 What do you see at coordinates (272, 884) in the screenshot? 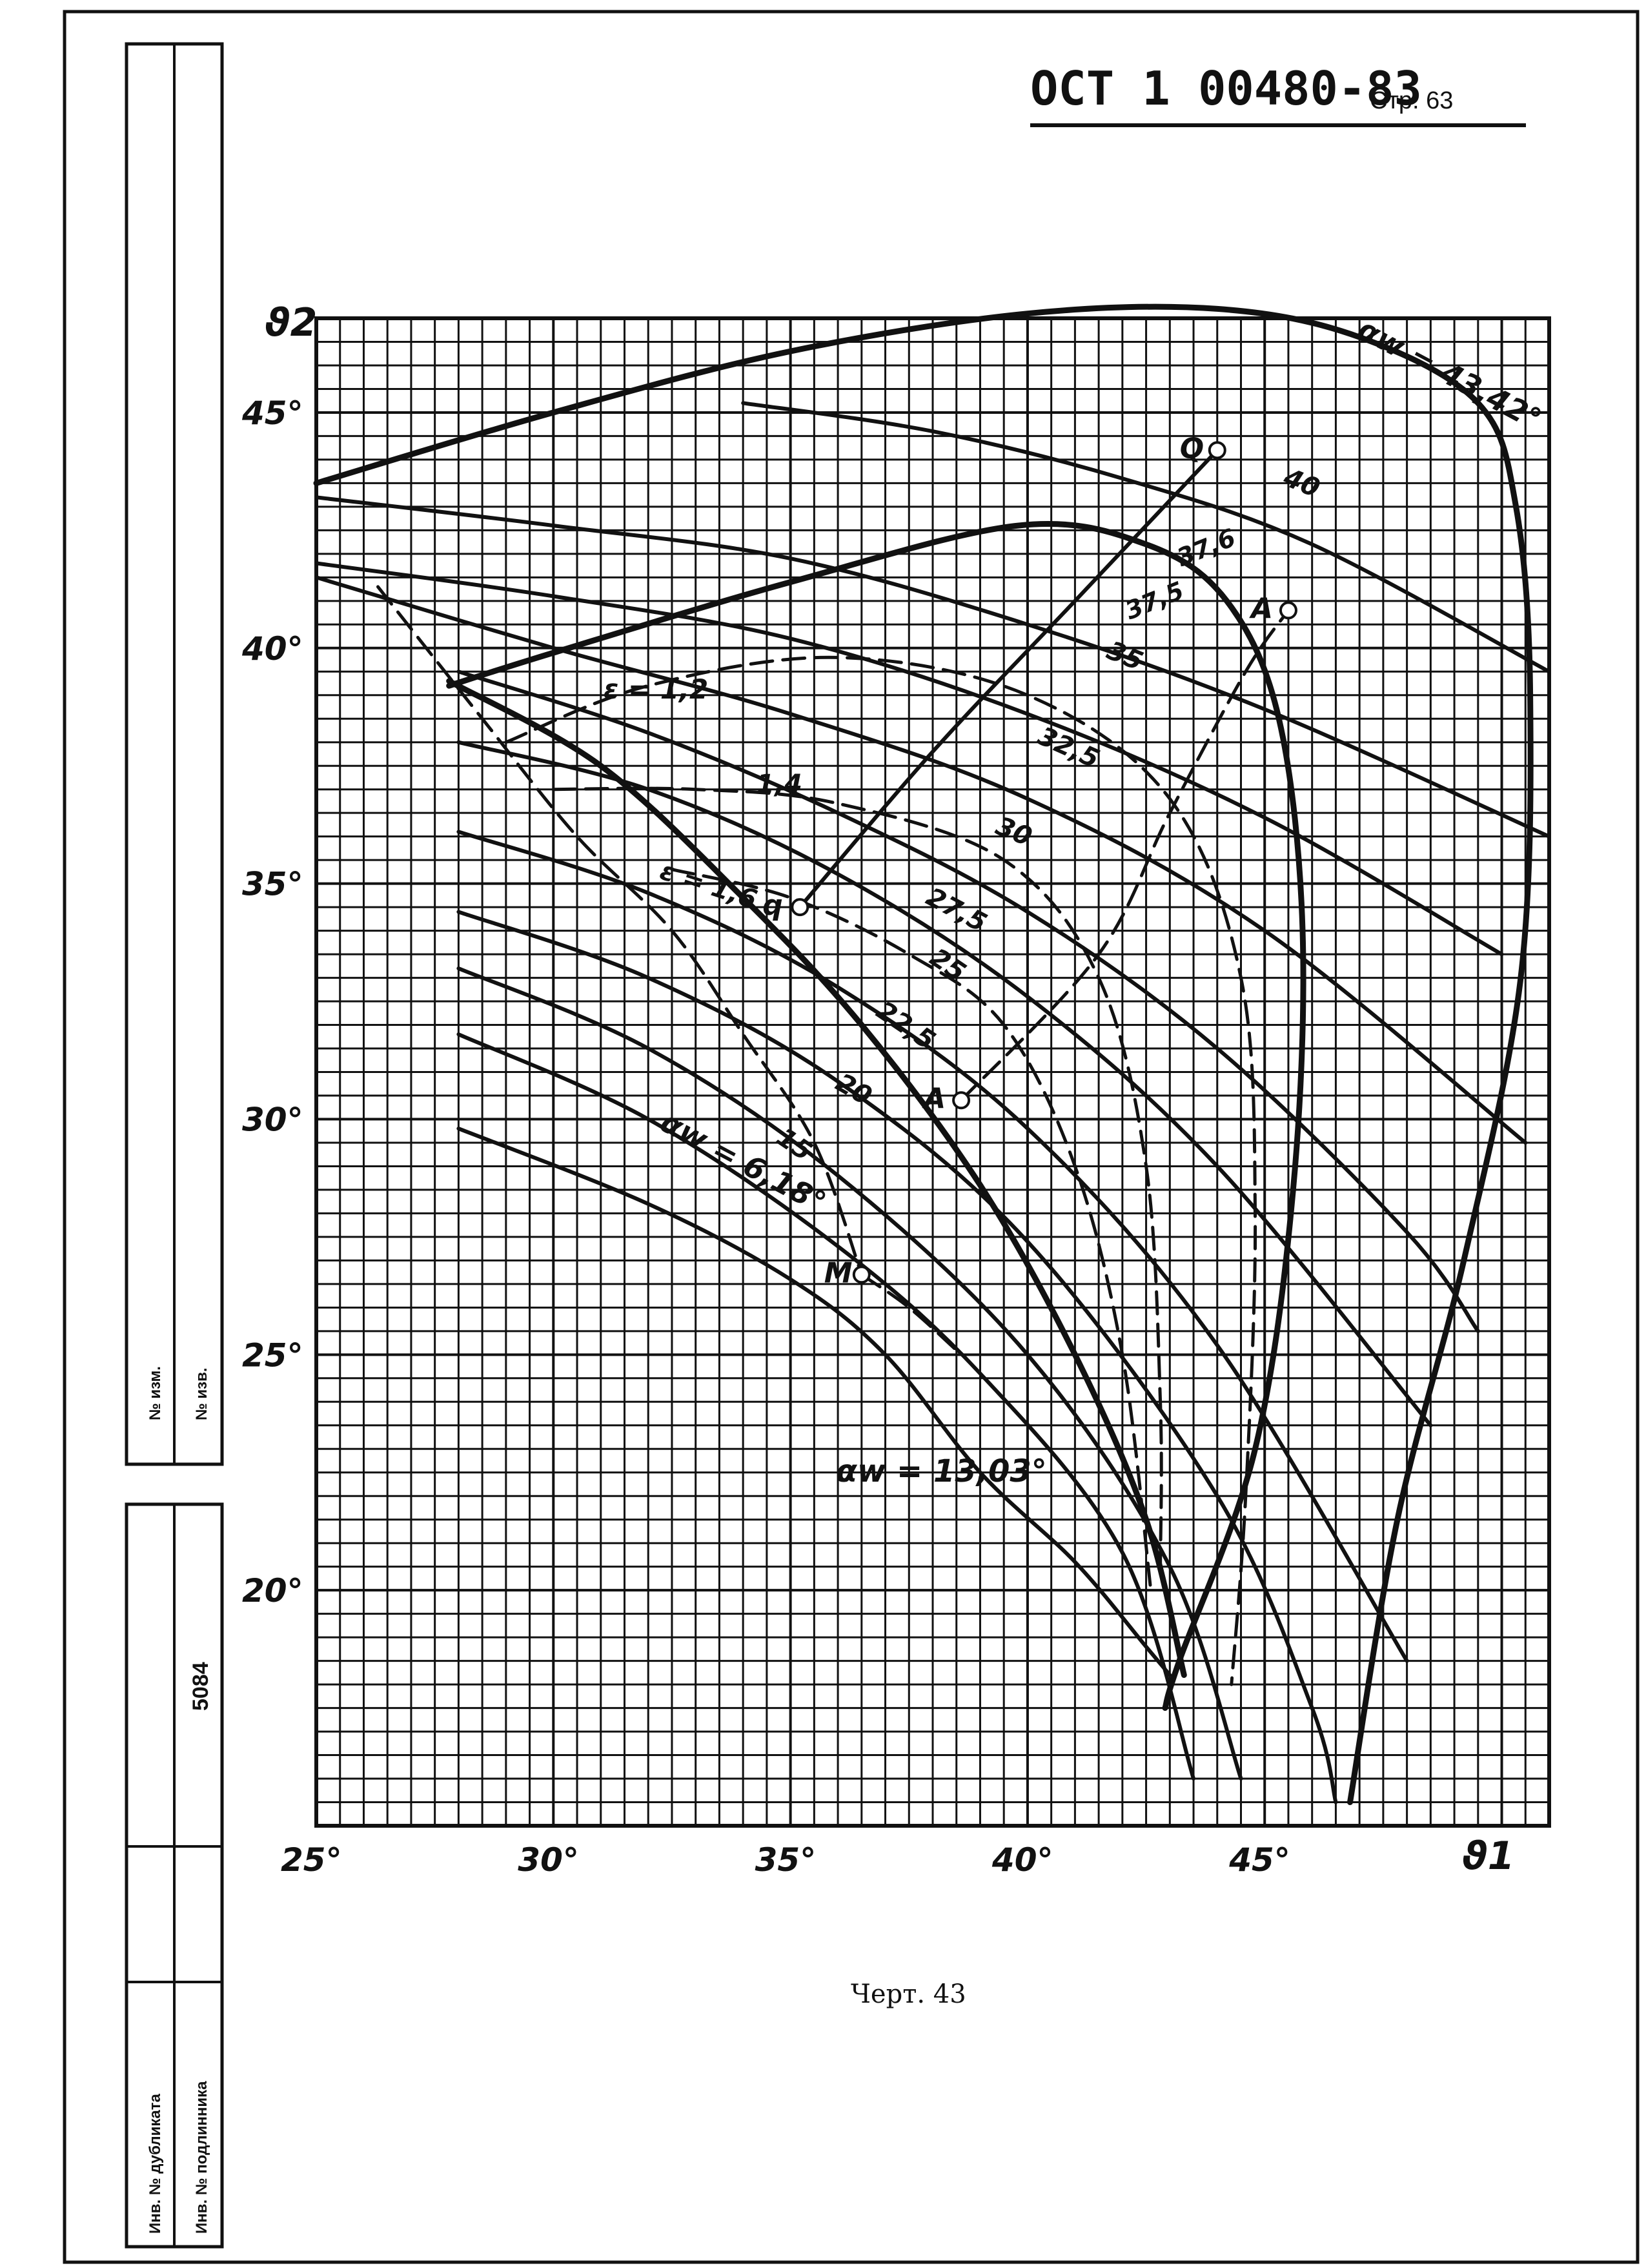
I see `y-tick-label: 35°` at bounding box center [272, 884].